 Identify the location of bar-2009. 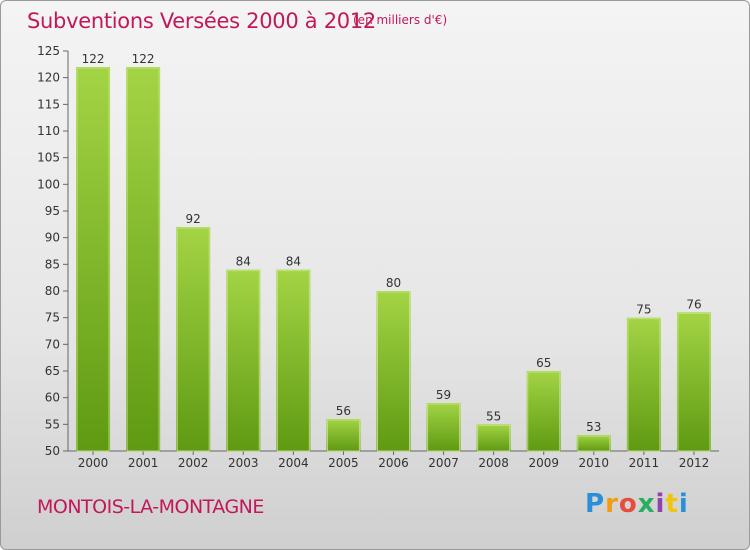
(543, 411).